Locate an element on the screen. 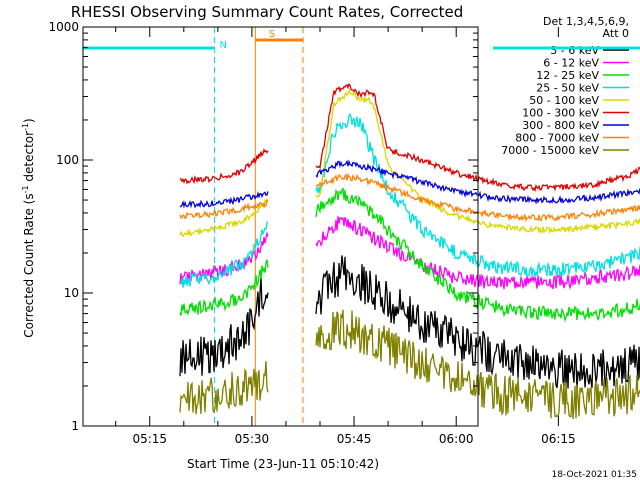 The image size is (640, 480). legend-entry-label: 7000 - 15000 keV is located at coordinates (550, 150).